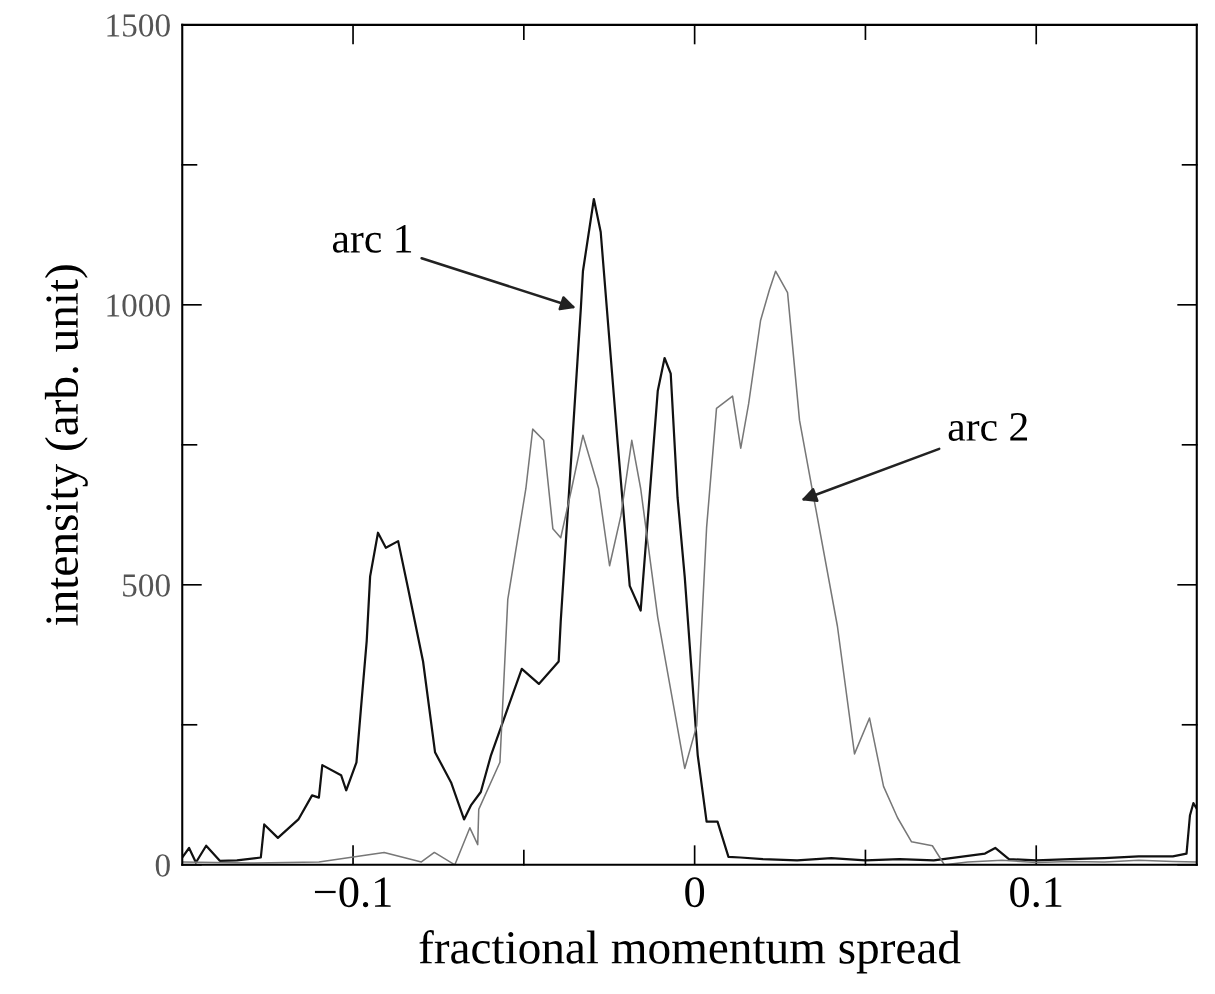 The width and height of the screenshot is (1215, 994). What do you see at coordinates (695, 892) in the screenshot?
I see `x-tick-label: 0` at bounding box center [695, 892].